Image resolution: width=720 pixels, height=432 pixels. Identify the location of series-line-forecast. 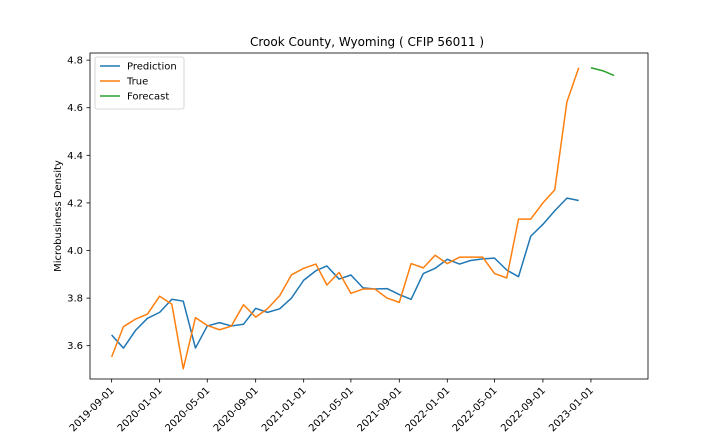
(602, 72).